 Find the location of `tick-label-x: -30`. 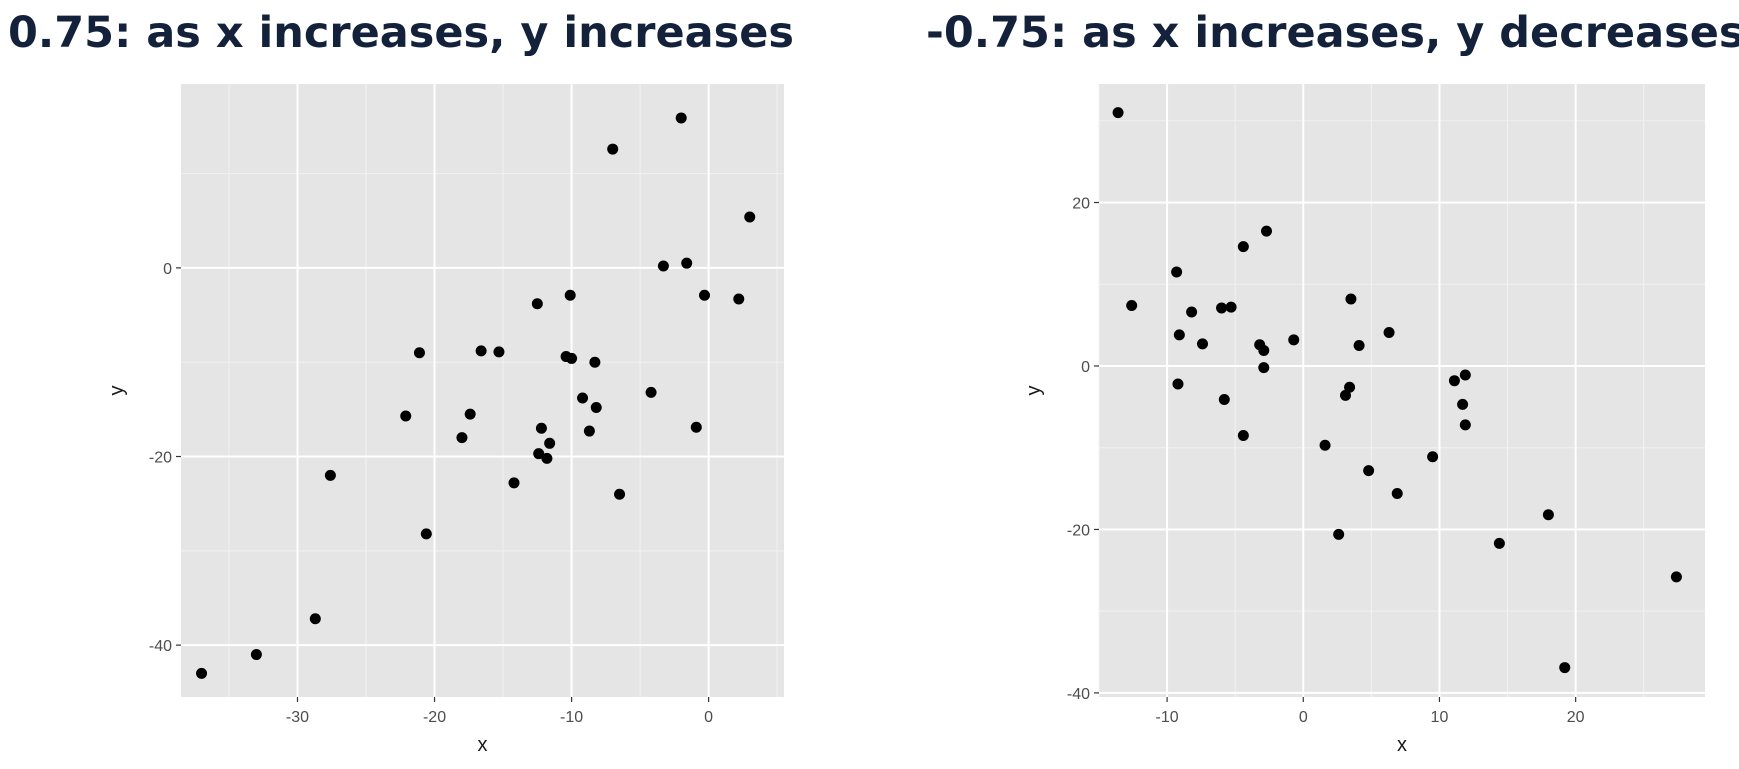

tick-label-x: -30 is located at coordinates (297, 717).